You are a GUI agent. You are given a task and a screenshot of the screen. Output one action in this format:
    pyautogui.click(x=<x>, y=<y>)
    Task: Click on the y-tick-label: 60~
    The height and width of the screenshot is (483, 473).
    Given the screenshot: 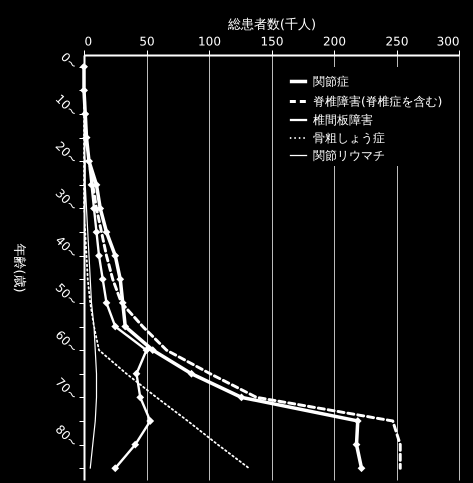 What is the action you would take?
    pyautogui.click(x=66, y=342)
    